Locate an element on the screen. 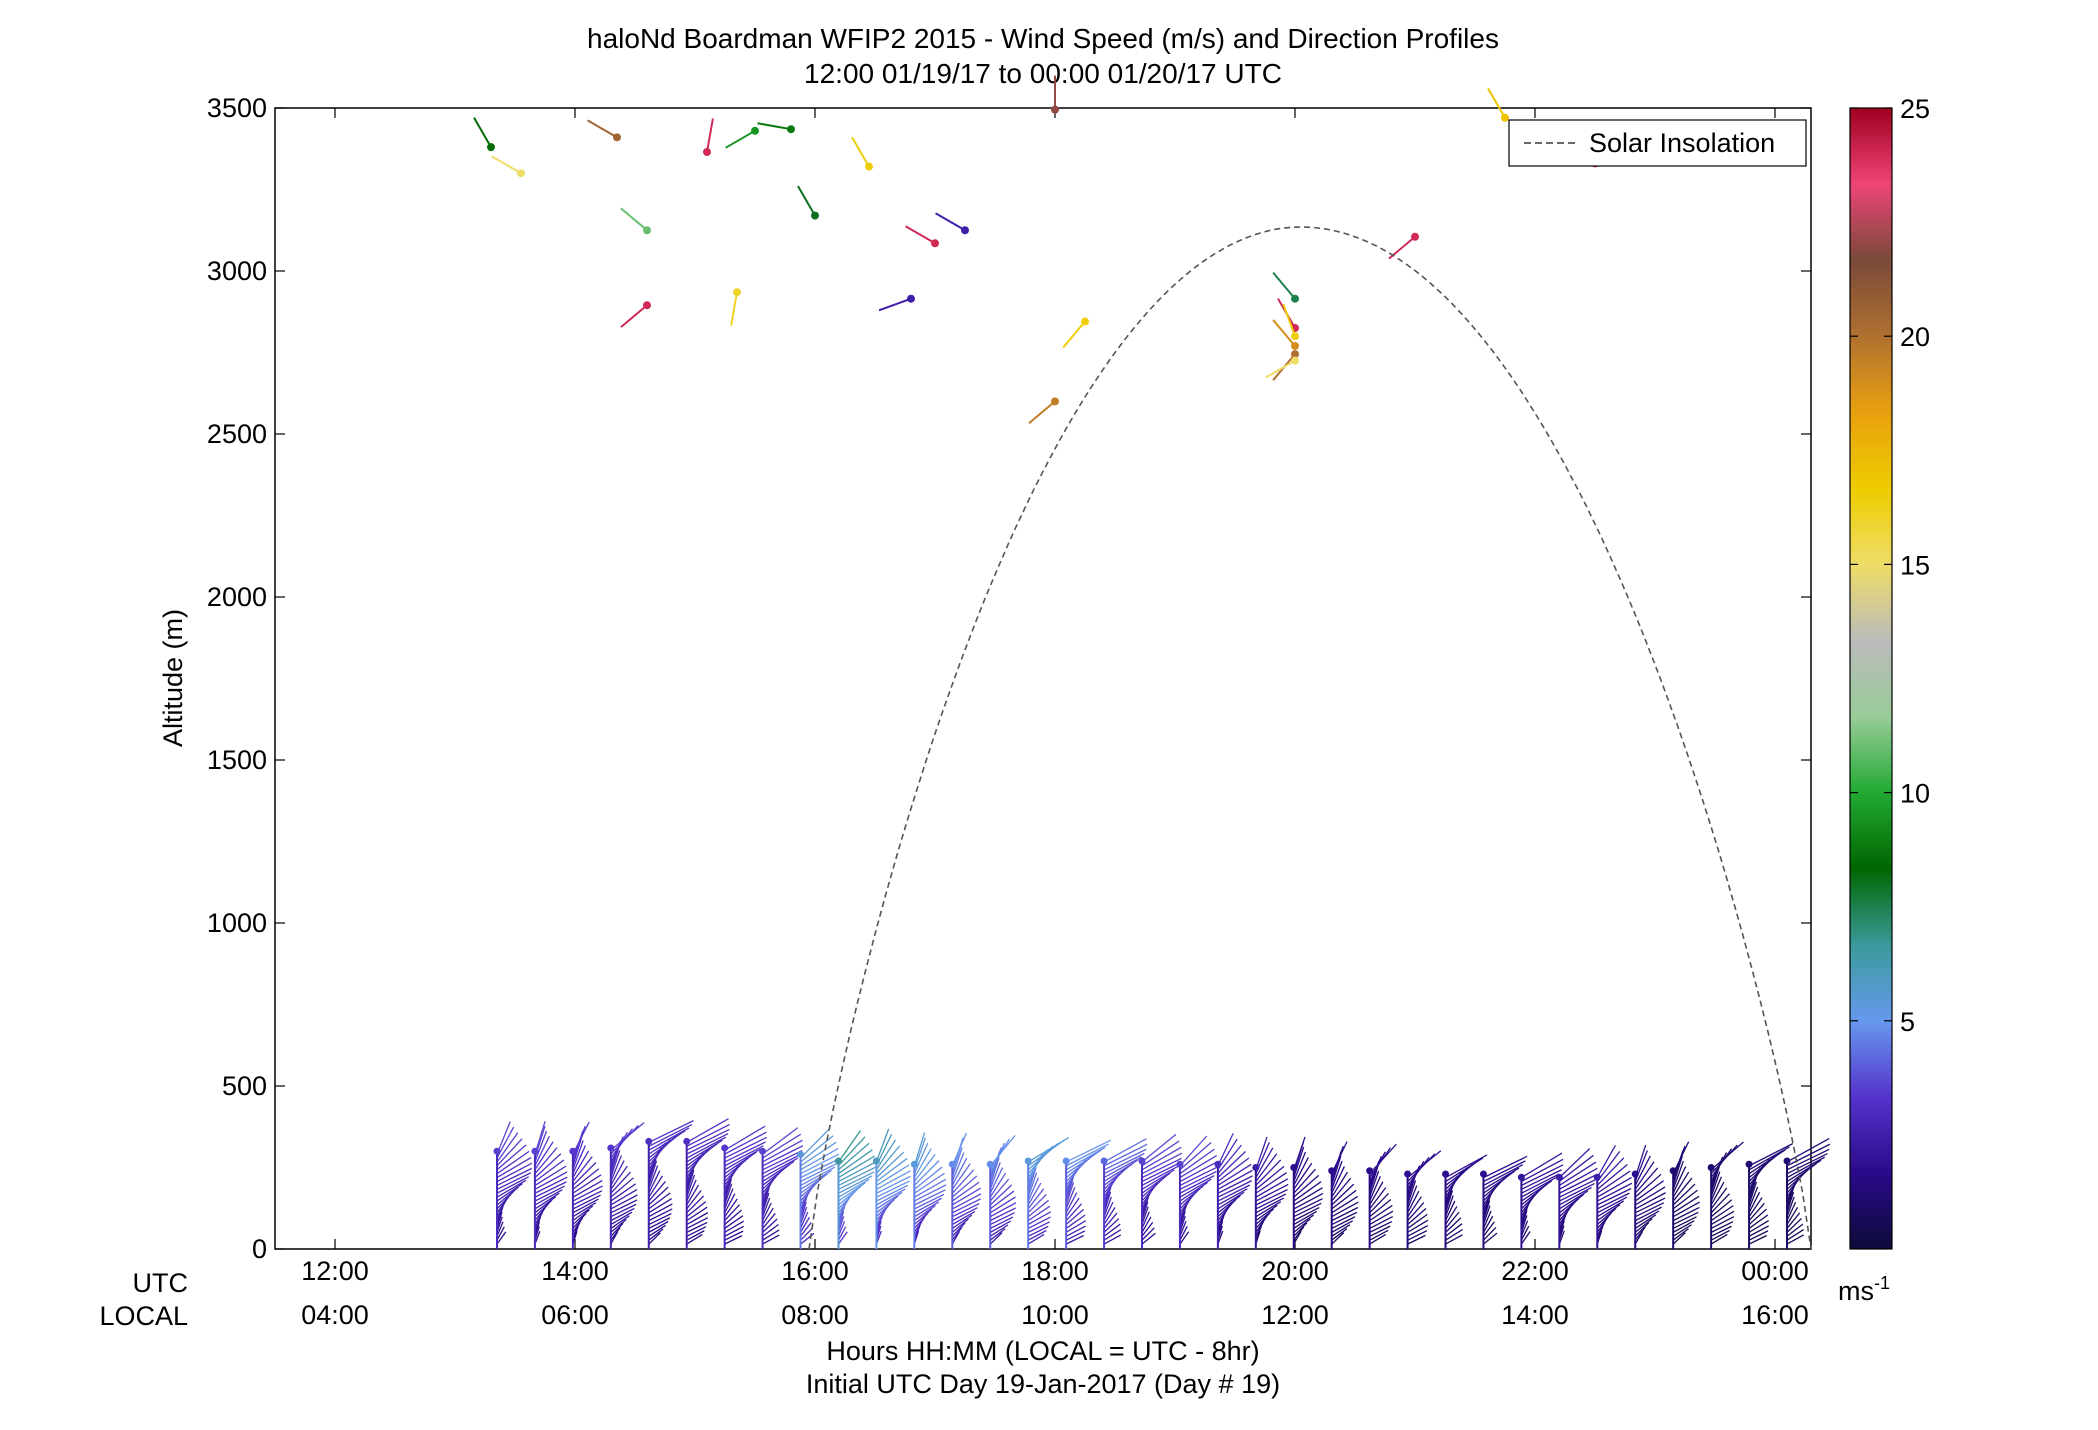 The image size is (2098, 1430). y-tick-label: 2000 is located at coordinates (237, 597).